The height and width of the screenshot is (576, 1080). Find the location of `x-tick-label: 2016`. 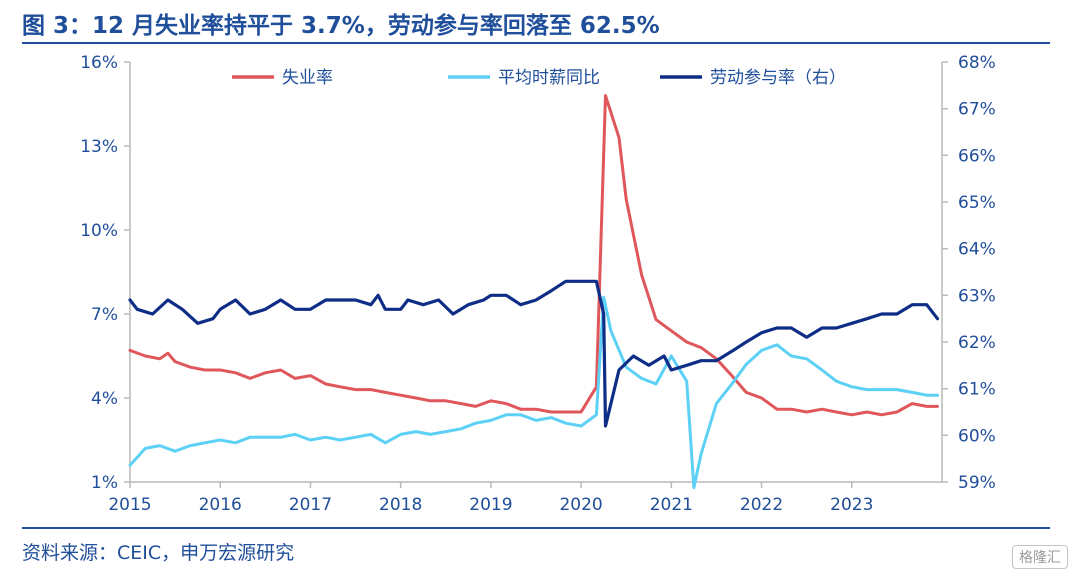

x-tick-label: 2016 is located at coordinates (220, 505).